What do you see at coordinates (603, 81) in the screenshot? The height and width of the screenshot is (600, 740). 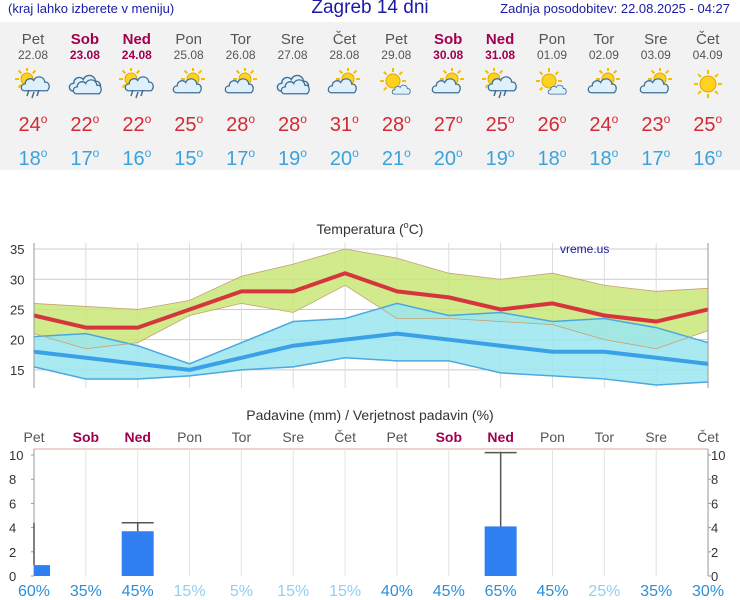 I see `sun-cloud-icon` at bounding box center [603, 81].